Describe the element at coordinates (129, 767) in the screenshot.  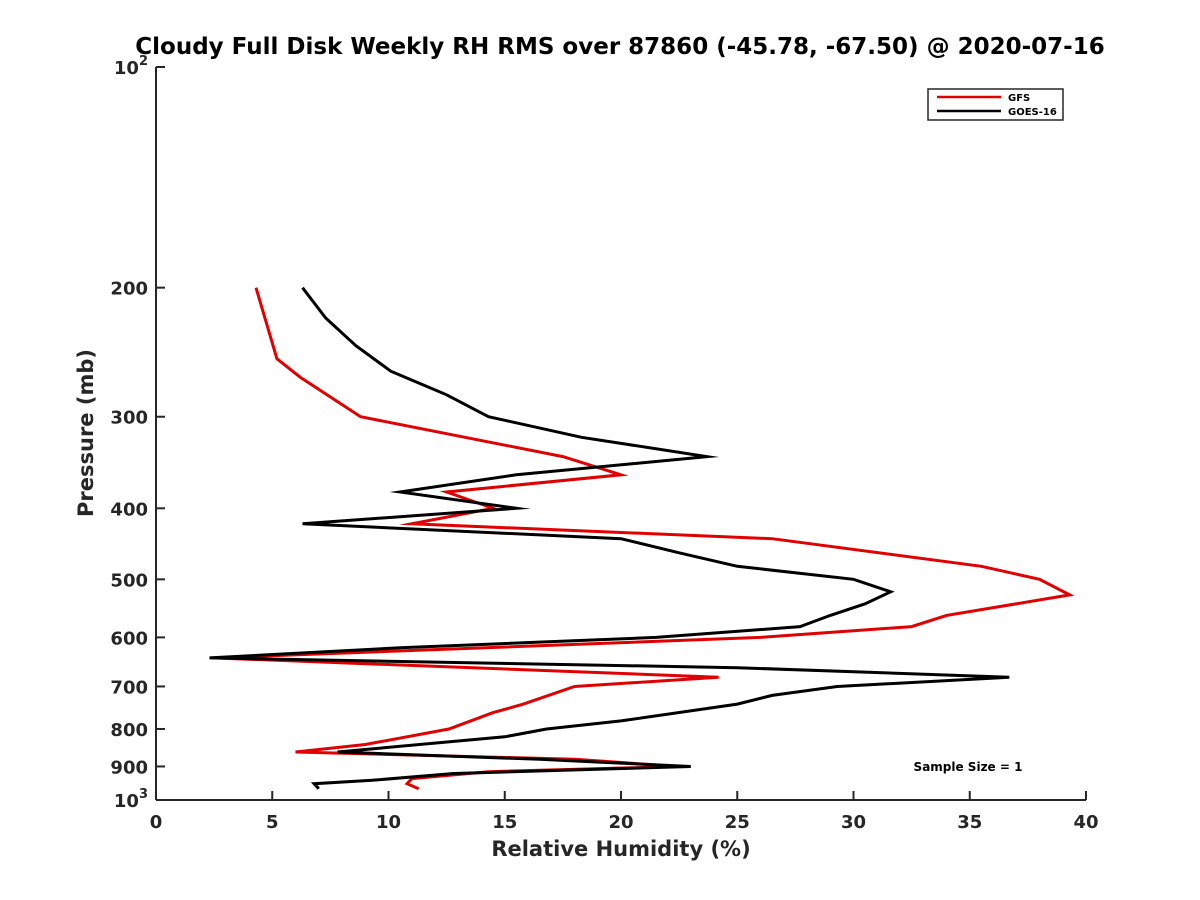
I see `y-tick-label: 900` at that location.